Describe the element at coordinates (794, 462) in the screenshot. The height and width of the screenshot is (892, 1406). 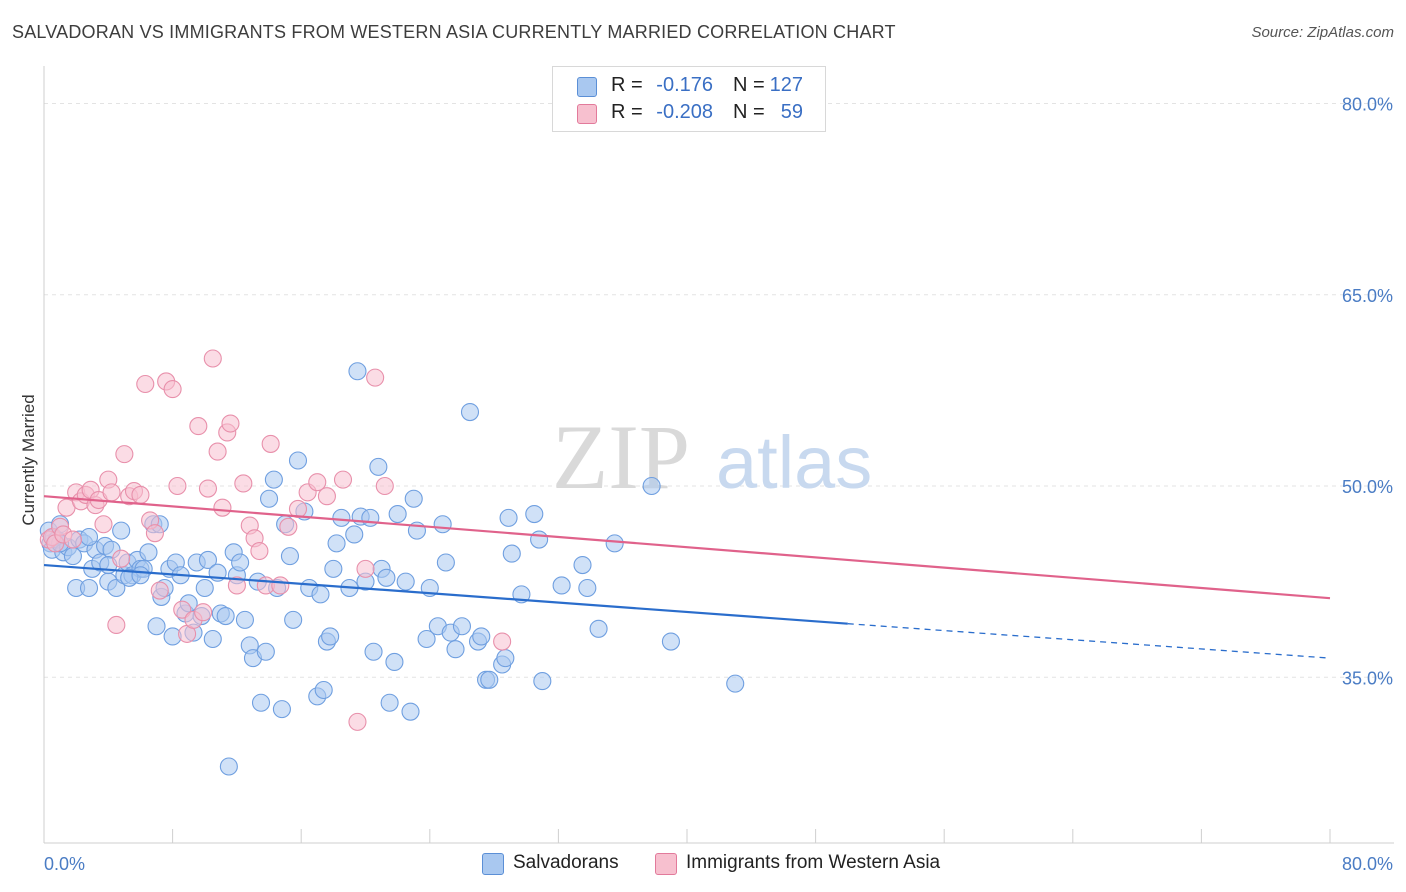
I see `watermark-atlas: atlas` at that location.